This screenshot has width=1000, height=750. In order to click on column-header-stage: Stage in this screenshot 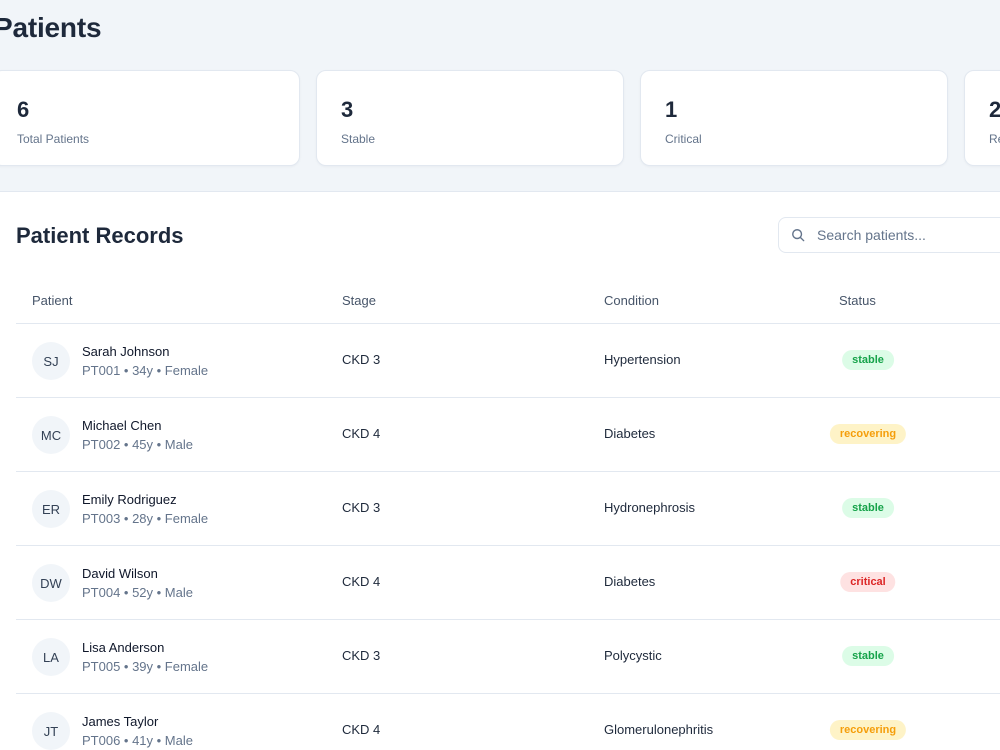, I will do `click(359, 300)`.